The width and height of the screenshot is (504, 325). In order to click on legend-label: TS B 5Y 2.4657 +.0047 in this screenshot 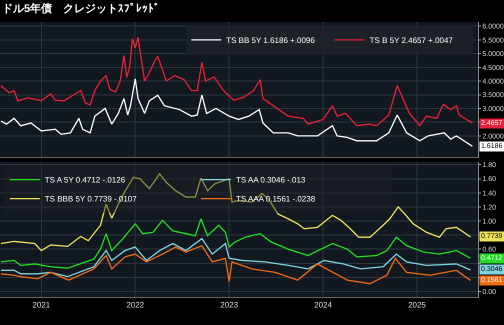, I will do `click(412, 40)`.